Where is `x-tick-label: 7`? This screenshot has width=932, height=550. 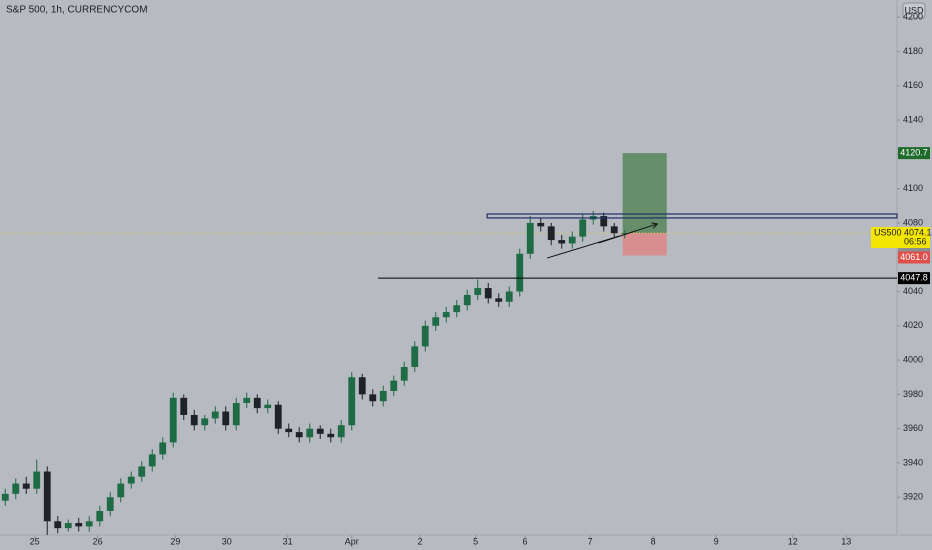 x-tick-label: 7 is located at coordinates (590, 541).